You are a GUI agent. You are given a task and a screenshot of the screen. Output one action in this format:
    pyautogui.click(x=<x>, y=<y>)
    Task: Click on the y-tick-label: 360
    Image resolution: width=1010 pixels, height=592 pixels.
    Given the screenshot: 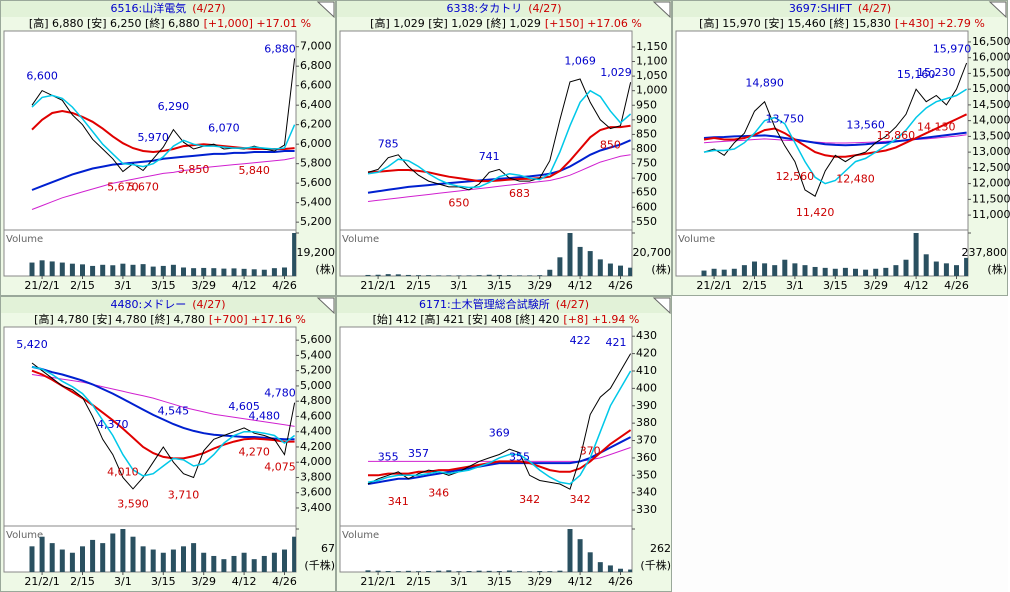 What is the action you would take?
    pyautogui.click(x=646, y=457)
    